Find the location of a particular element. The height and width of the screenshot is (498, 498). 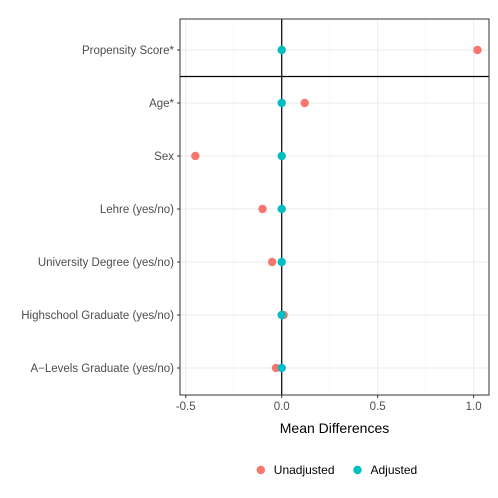

x-axis: -0.5 0.0 0.5 1.0 is located at coordinates (329, 404).